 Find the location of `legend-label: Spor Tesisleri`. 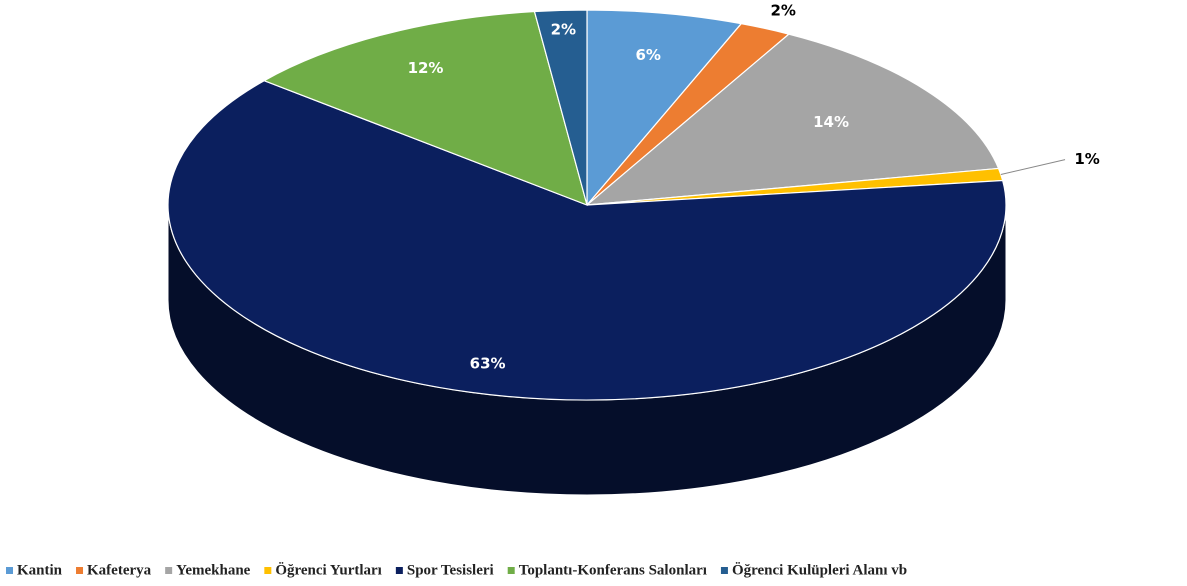

legend-label: Spor Tesisleri is located at coordinates (450, 570).